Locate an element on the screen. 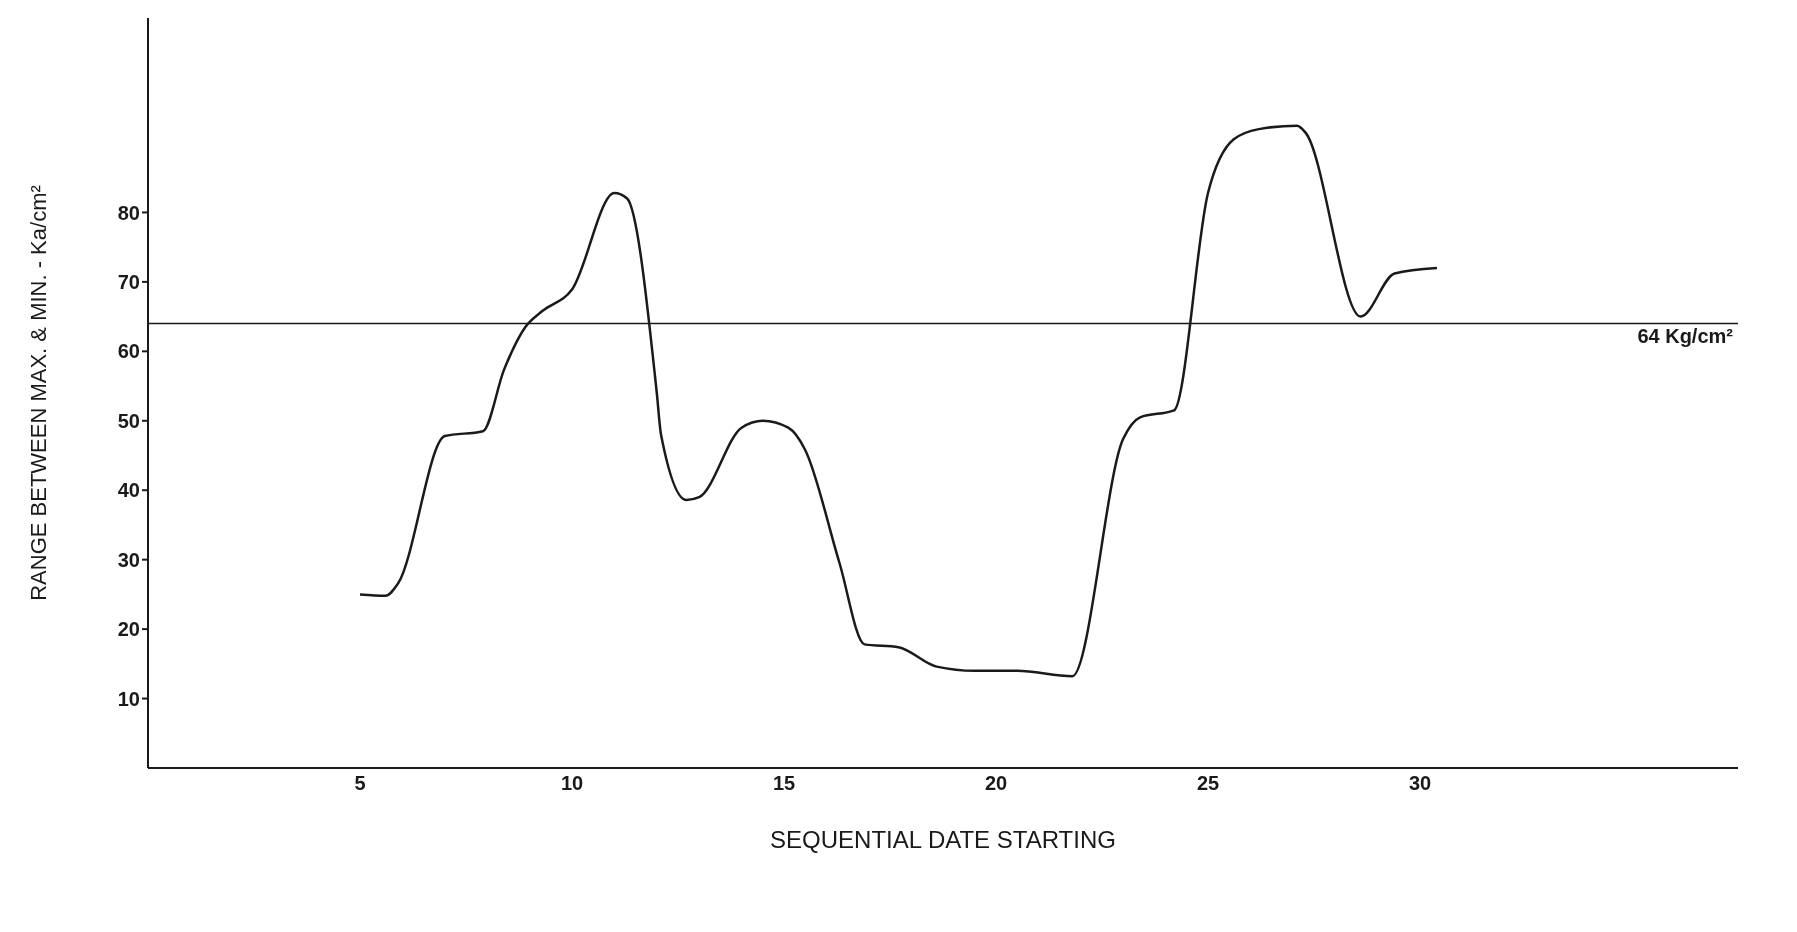 This screenshot has height=932, width=1797. y-tick-label: 10 is located at coordinates (128, 698).